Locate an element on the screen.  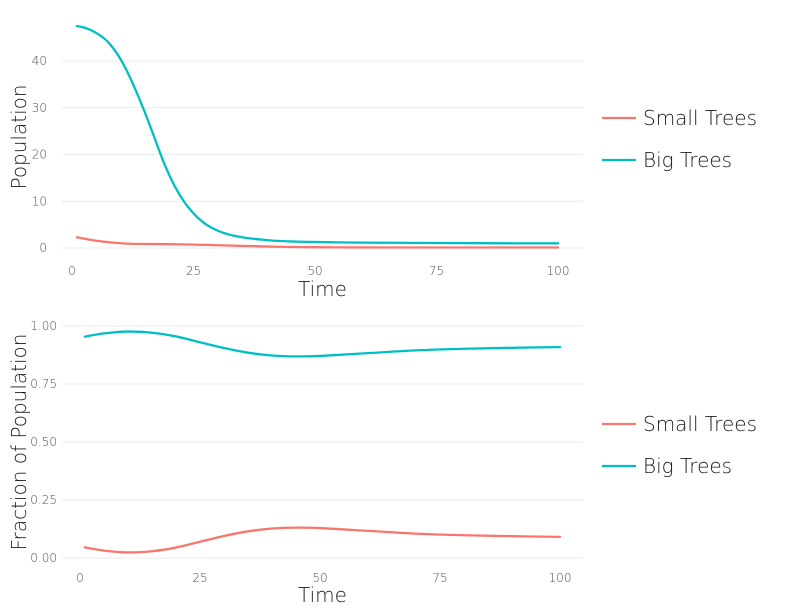
y-tick-label: 0.50 is located at coordinates (43, 442).